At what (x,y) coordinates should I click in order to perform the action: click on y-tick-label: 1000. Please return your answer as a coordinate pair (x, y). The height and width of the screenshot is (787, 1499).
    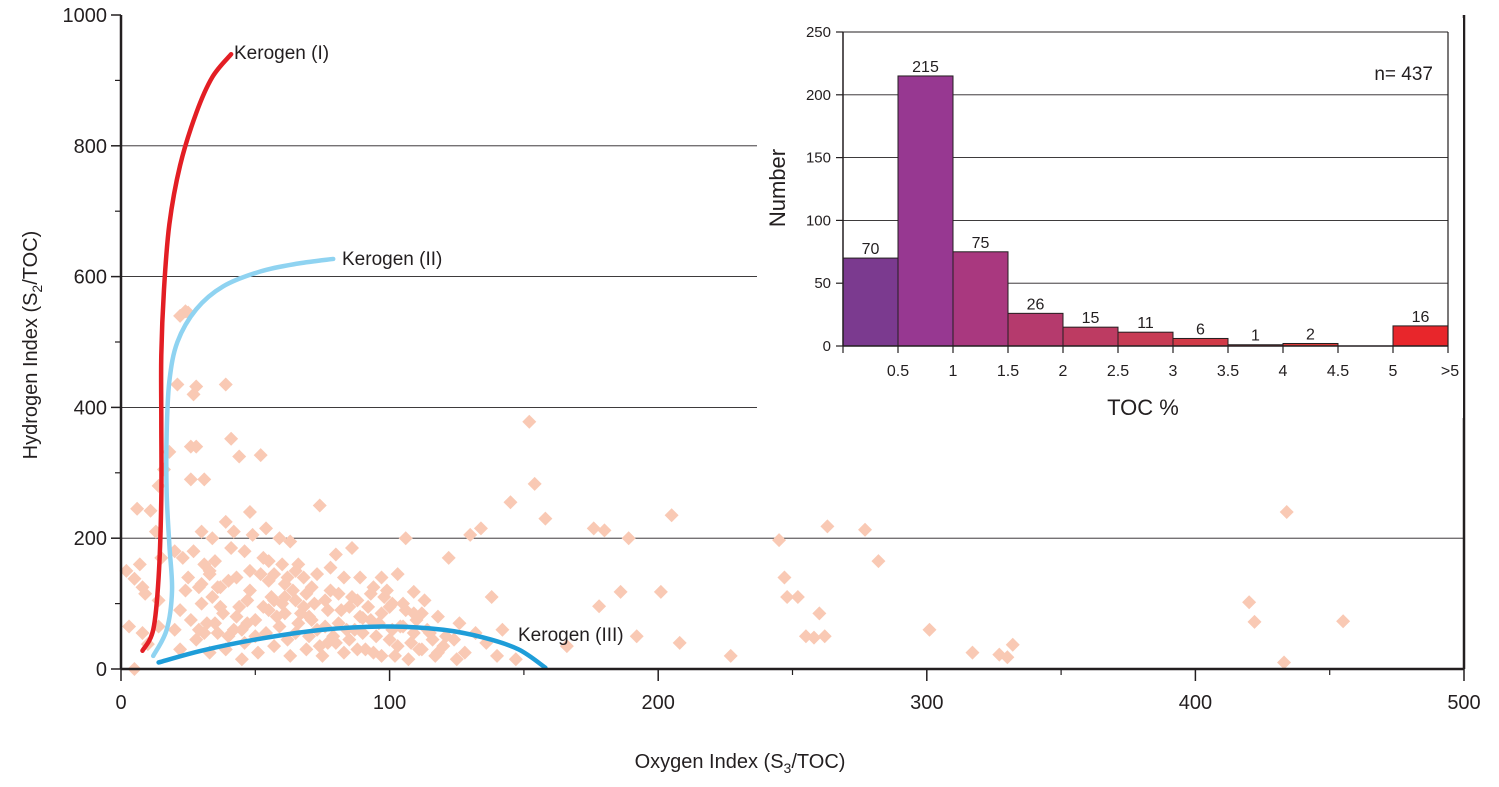
    Looking at the image, I should click on (85, 16).